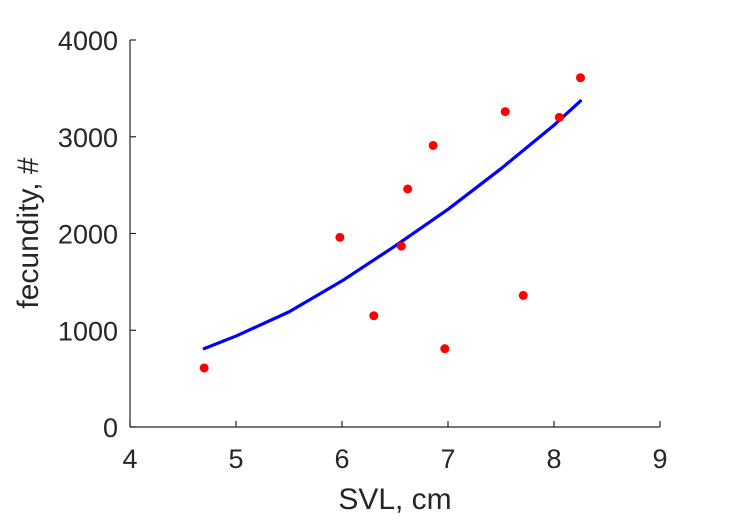 This screenshot has width=729, height=521. Describe the element at coordinates (553, 459) in the screenshot. I see `x-tick-label: 8` at that location.